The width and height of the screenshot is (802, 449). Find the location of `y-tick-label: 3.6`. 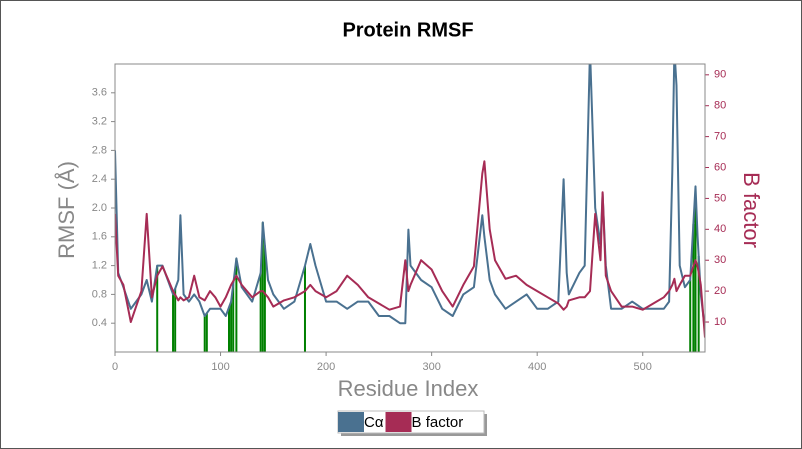

y-tick-label: 3.6 is located at coordinates (99, 93).